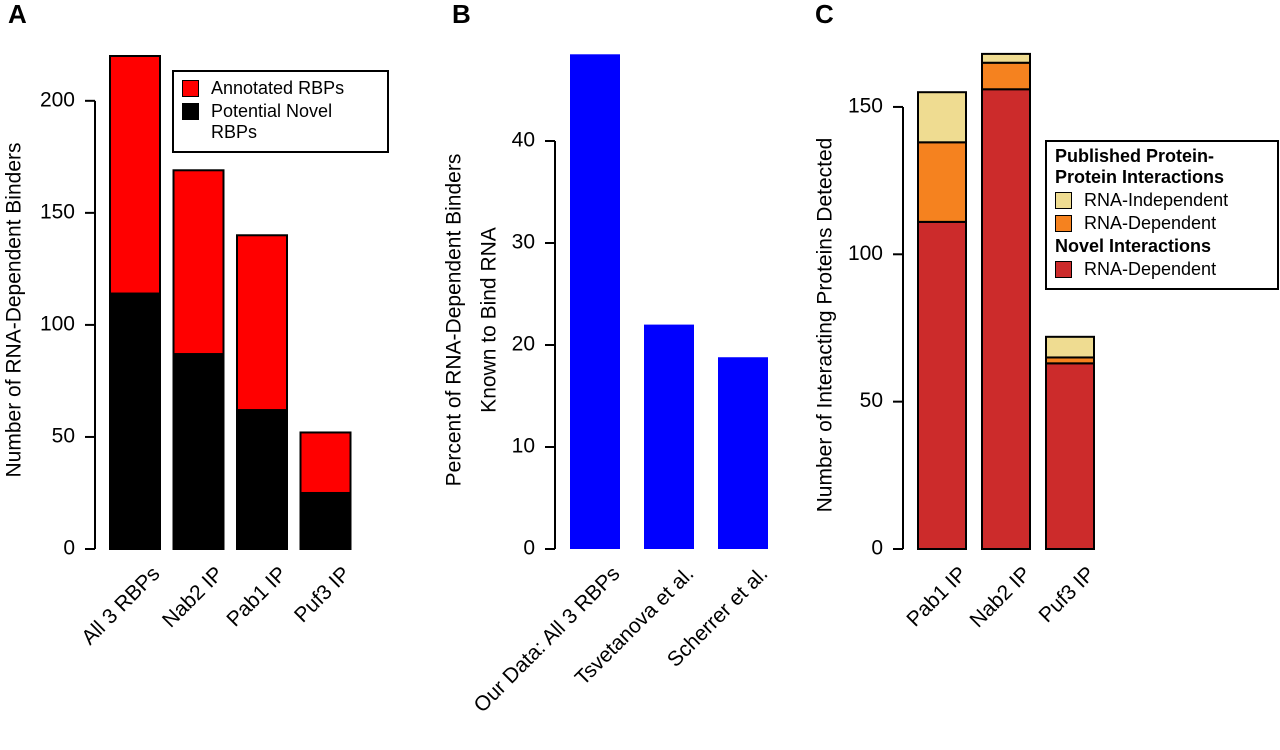 This screenshot has height=750, width=1280. Describe the element at coordinates (14, 310) in the screenshot. I see `y-axis-label: Number of RNA-Dependent Binders` at that location.